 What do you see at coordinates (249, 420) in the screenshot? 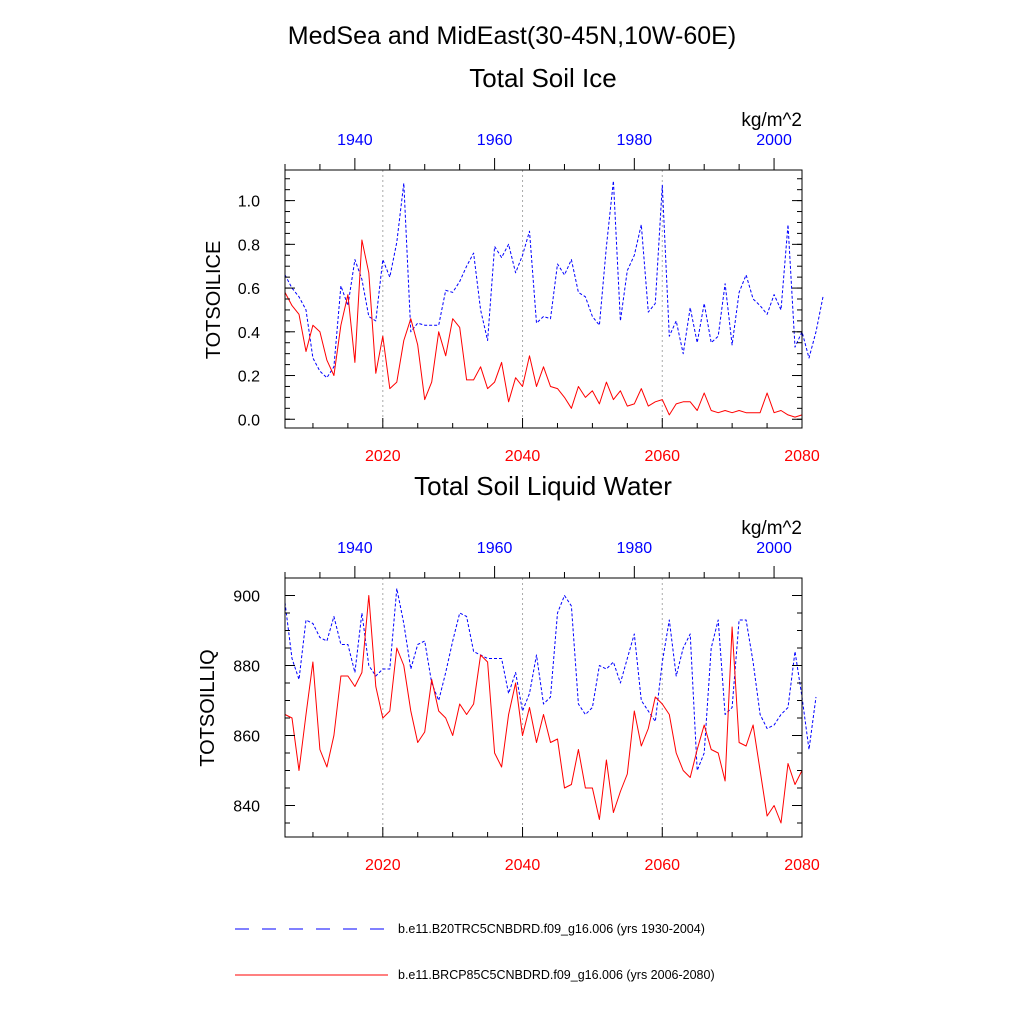
I see `y-tick-label: 0.0` at bounding box center [249, 420].